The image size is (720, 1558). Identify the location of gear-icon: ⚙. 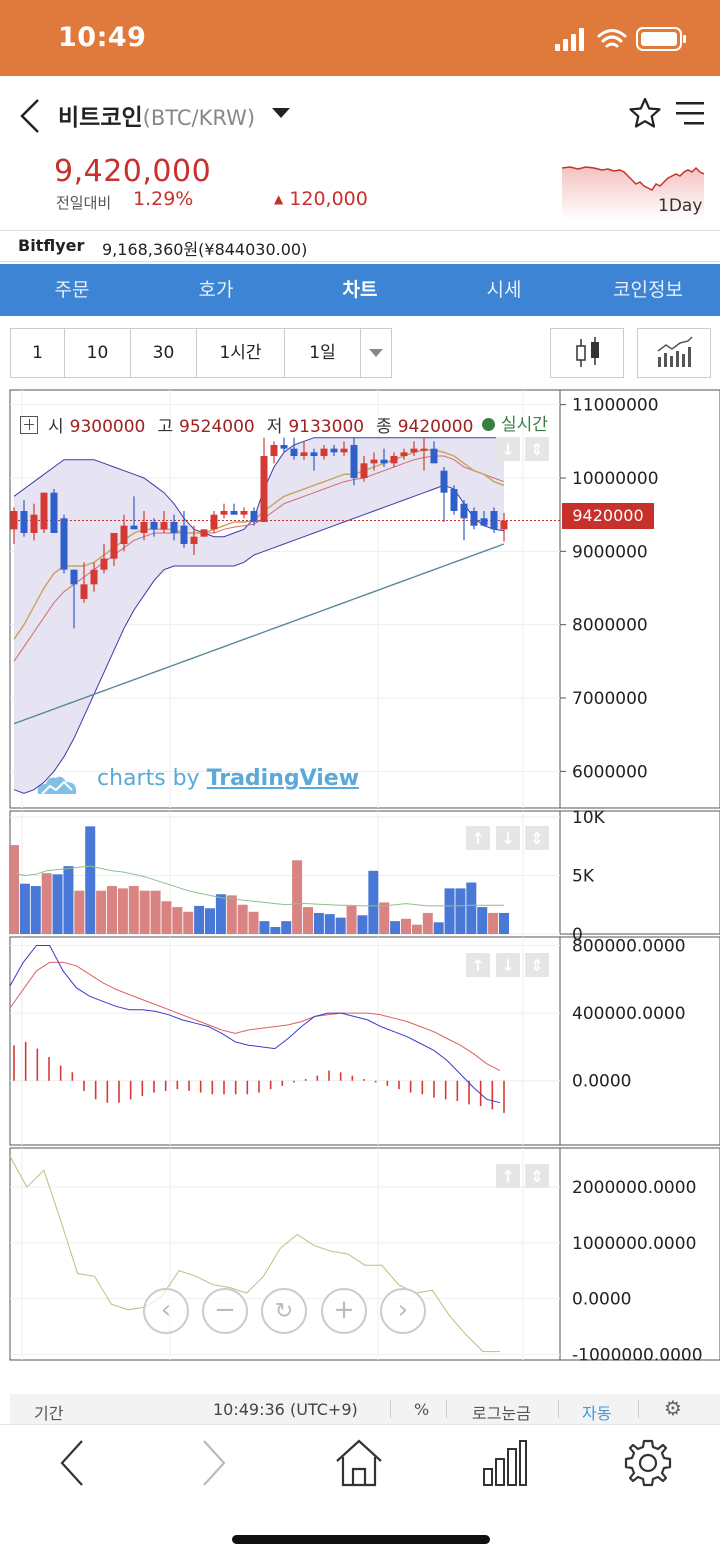
(673, 1408).